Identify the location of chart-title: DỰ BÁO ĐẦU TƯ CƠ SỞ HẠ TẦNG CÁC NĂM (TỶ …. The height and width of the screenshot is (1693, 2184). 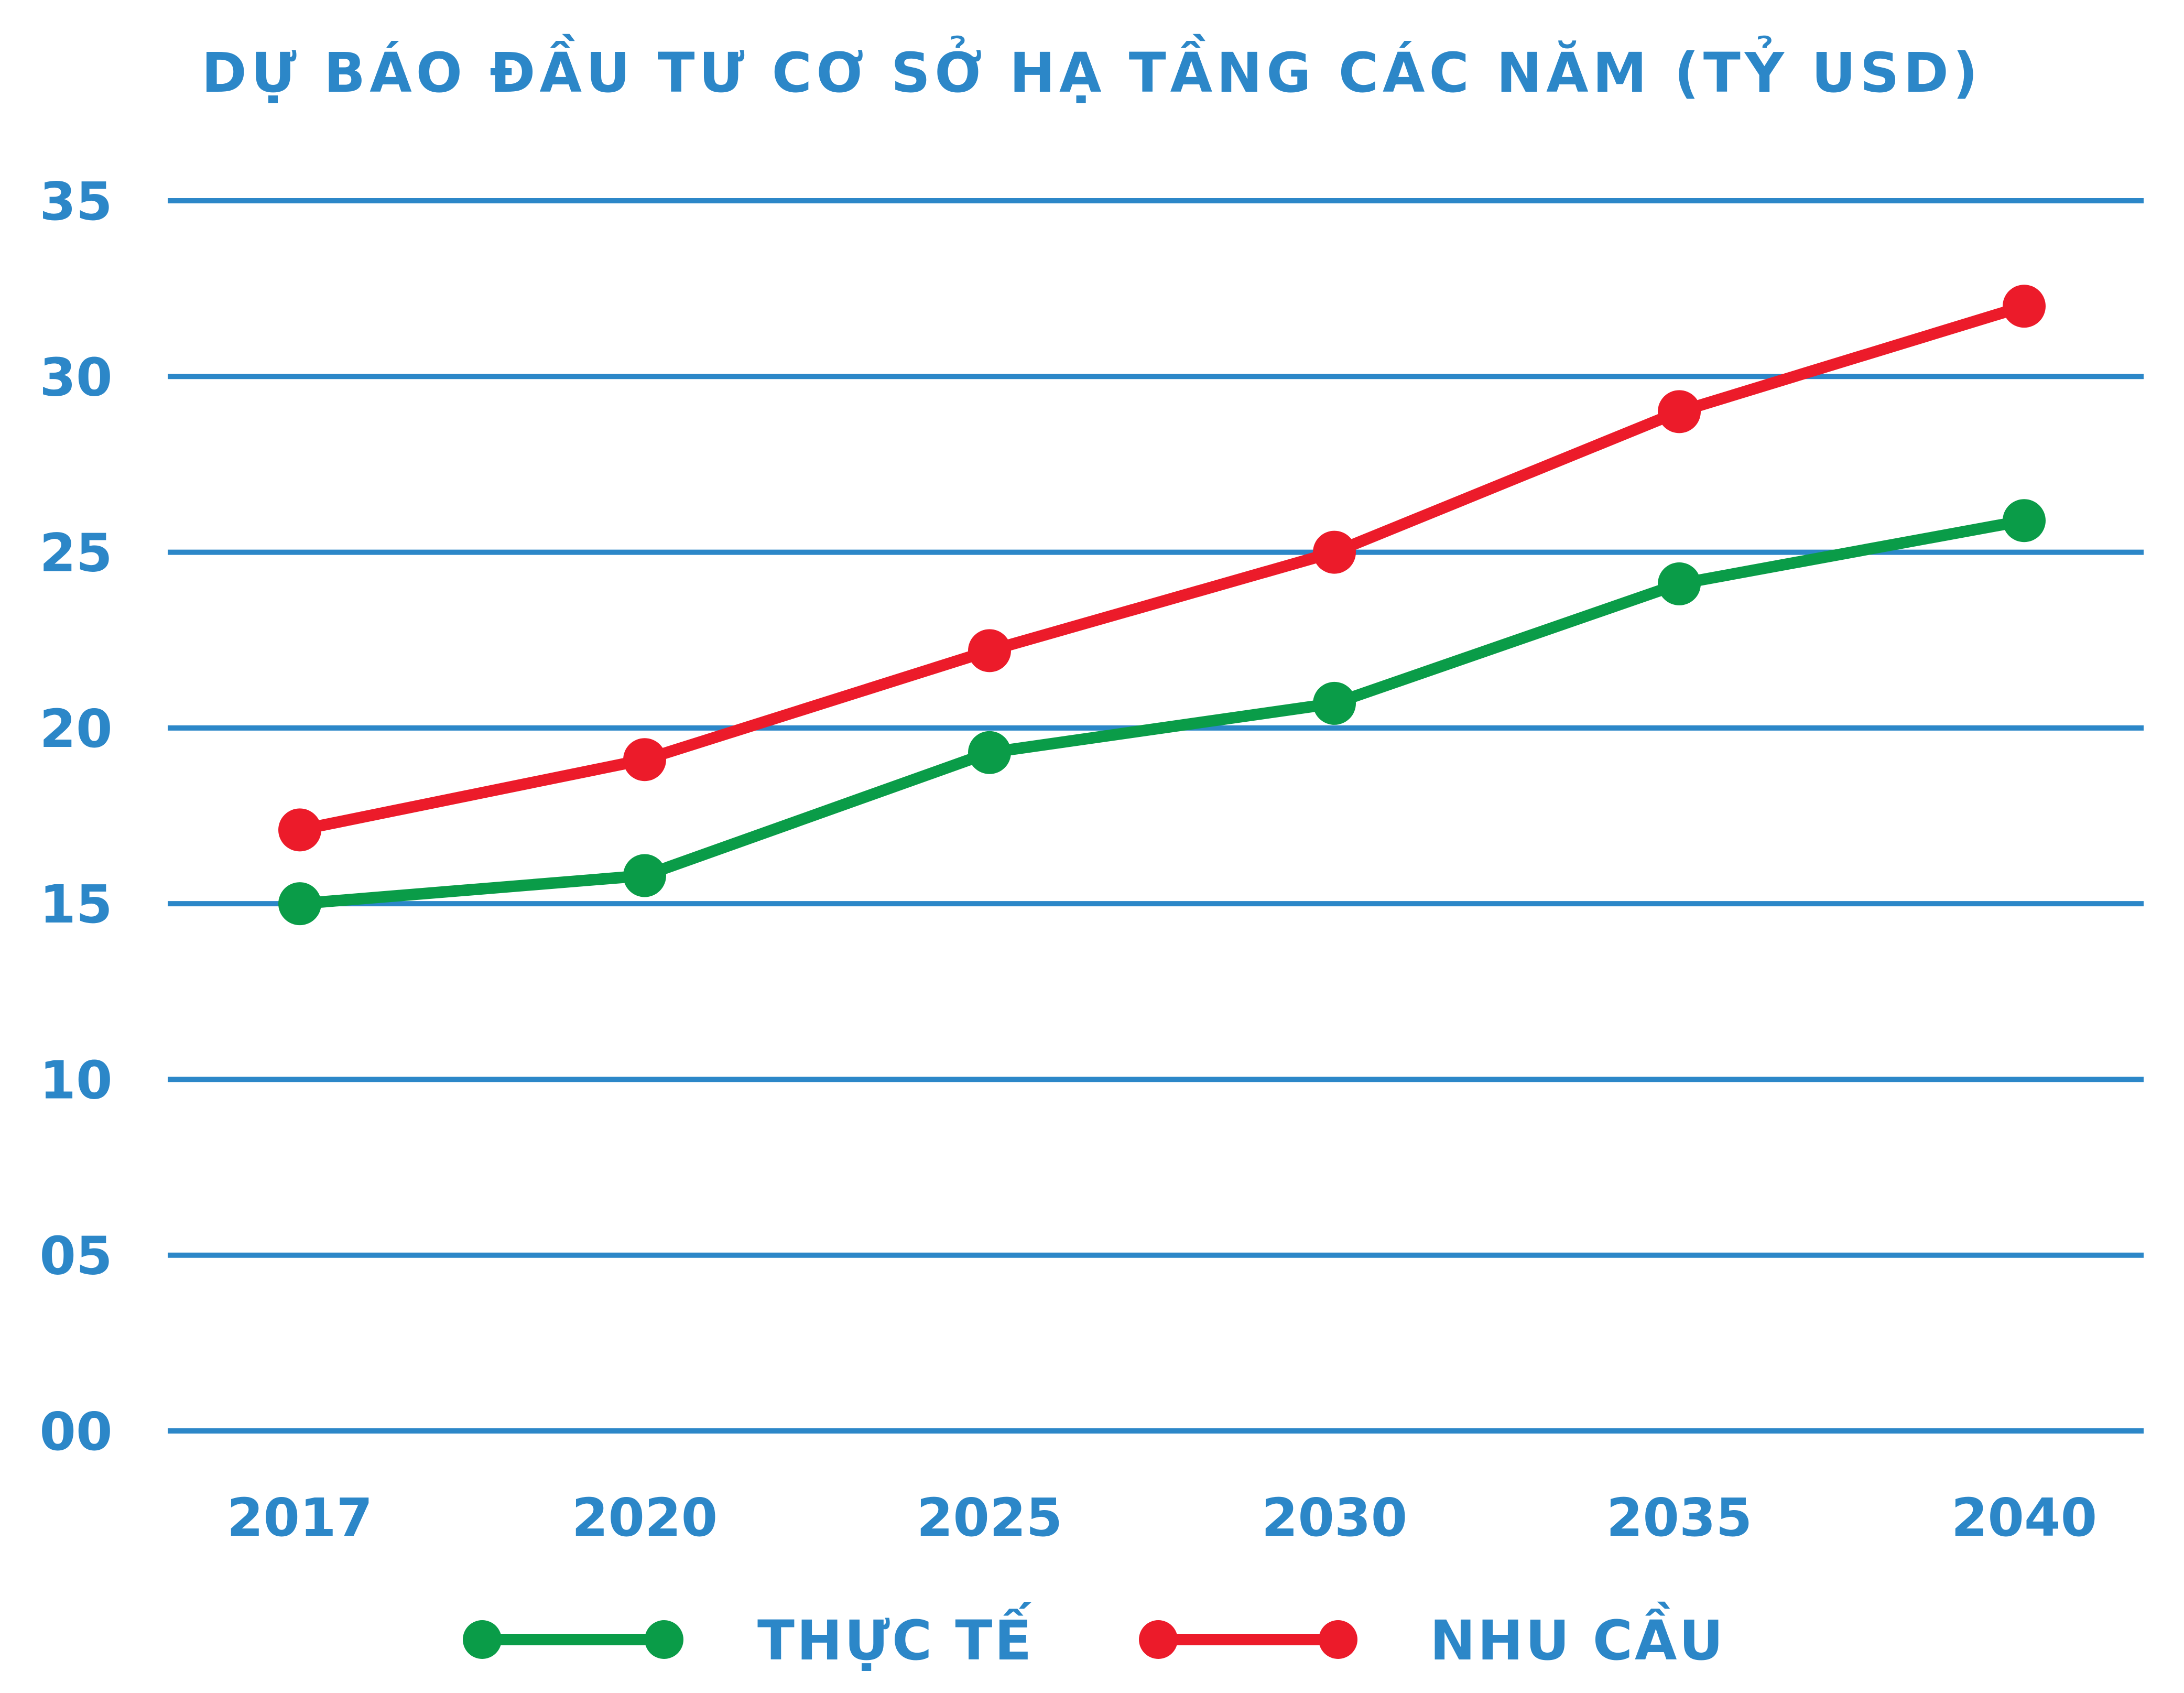
(1092, 69).